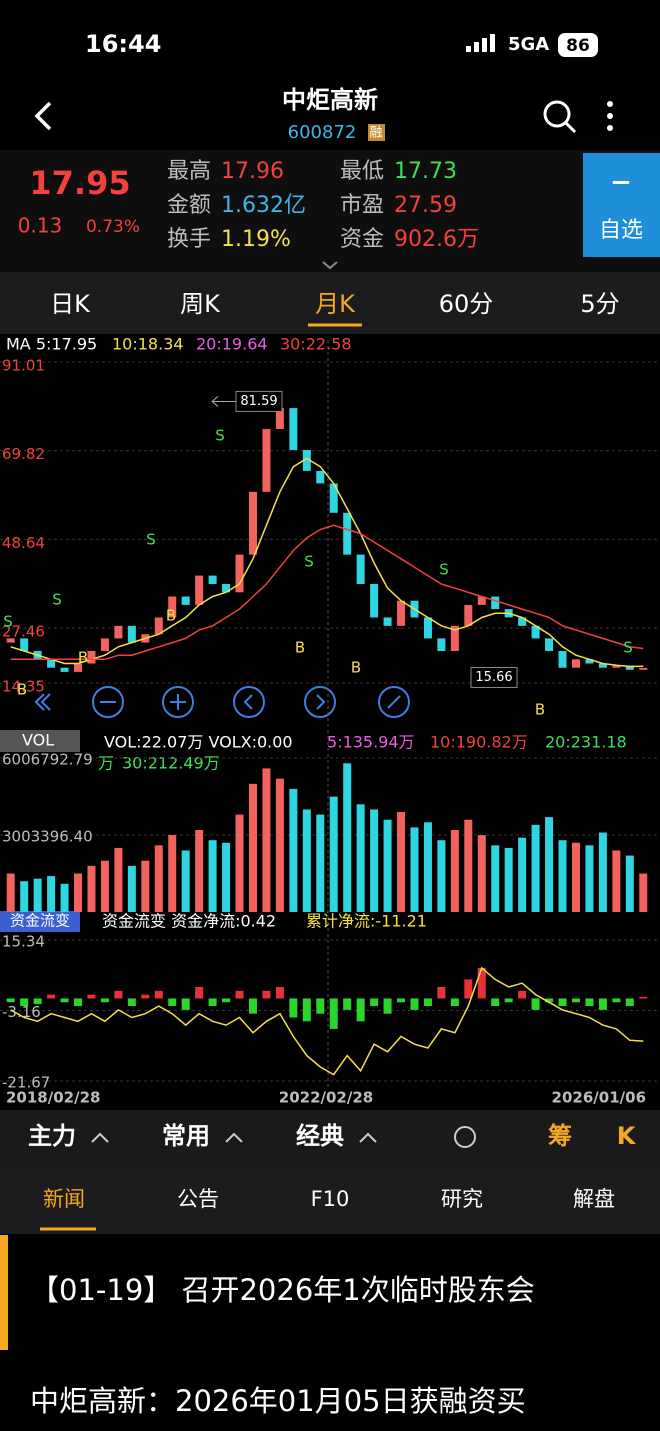  I want to click on search-button, so click(560, 117).